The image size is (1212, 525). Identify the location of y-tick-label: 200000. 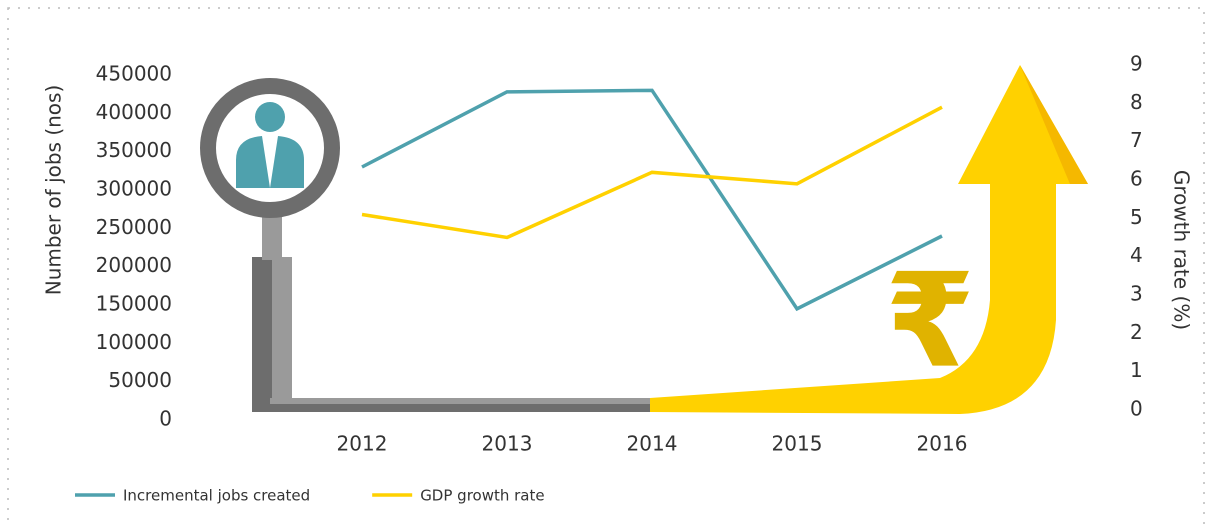
(134, 265).